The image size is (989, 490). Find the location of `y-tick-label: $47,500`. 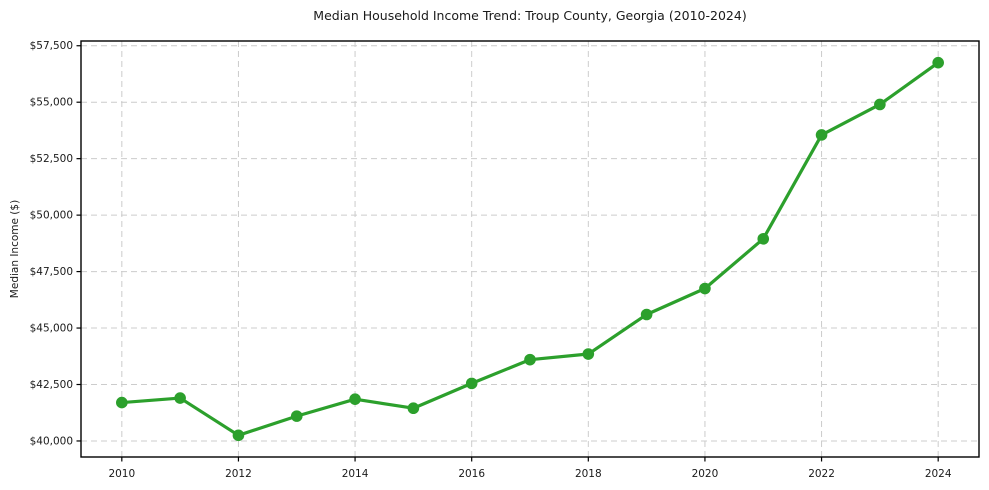

y-tick-label: $47,500 is located at coordinates (51, 272).